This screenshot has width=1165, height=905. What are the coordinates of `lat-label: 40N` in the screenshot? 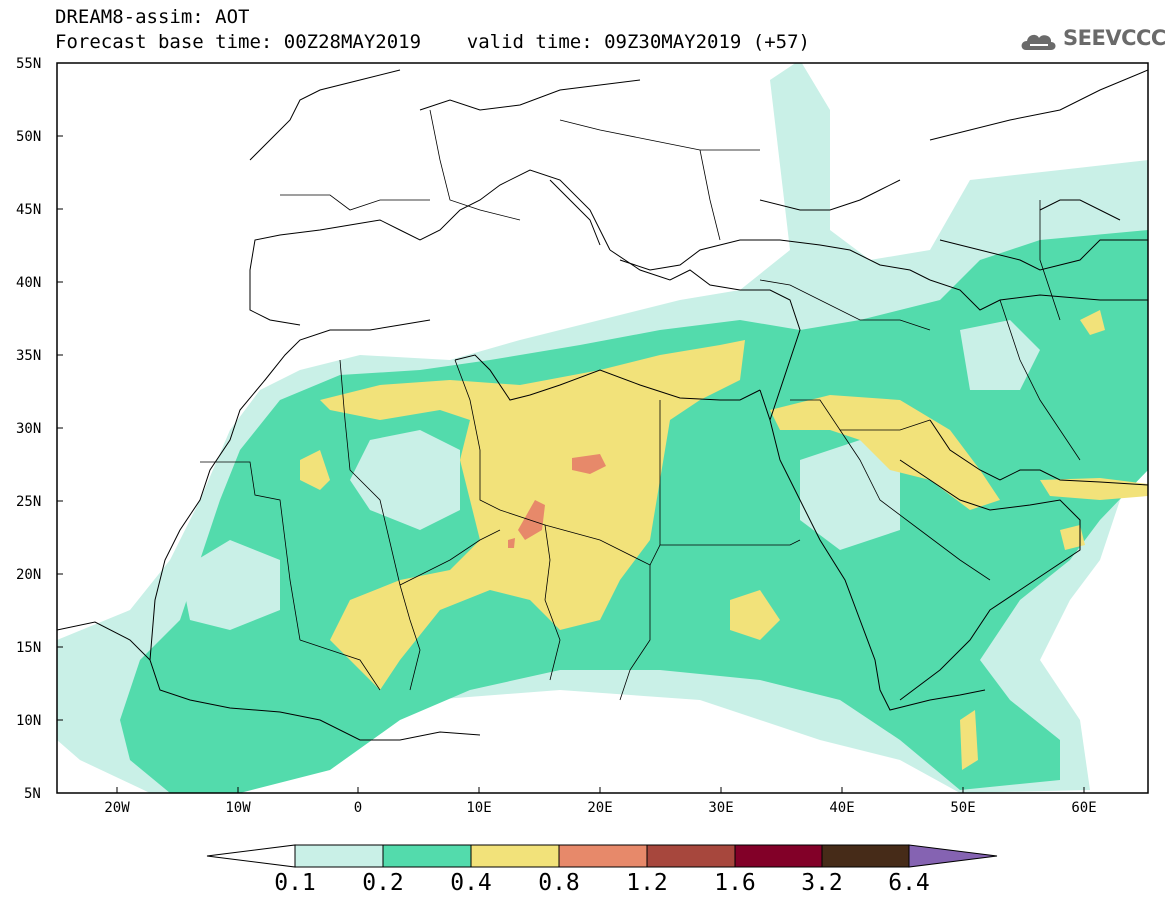 It's located at (28, 283).